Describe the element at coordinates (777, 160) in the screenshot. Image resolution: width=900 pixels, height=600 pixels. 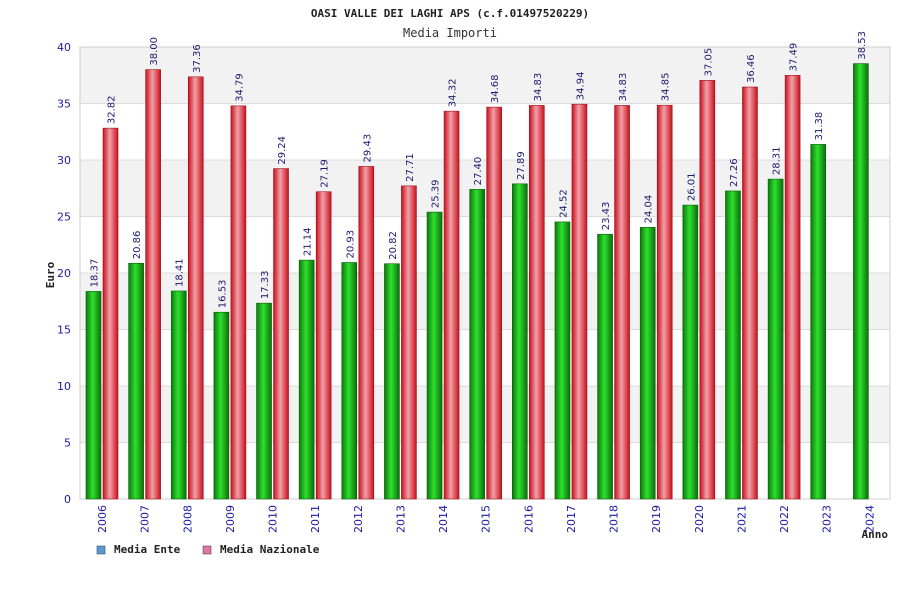
I see `data-label-media-ente: 28.31` at that location.